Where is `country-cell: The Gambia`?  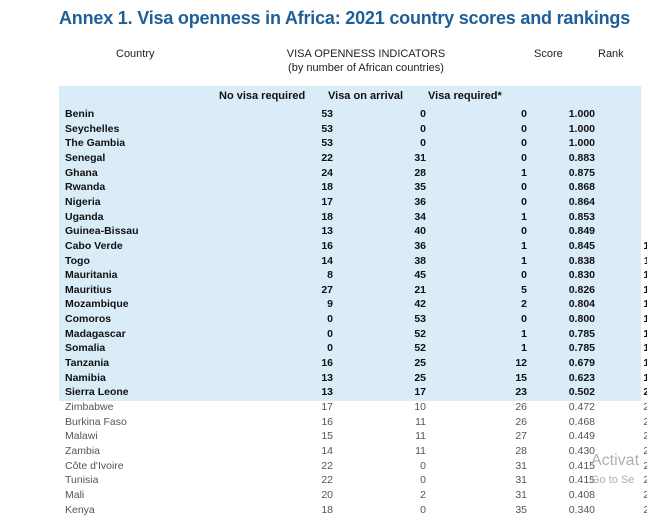 country-cell: The Gambia is located at coordinates (95, 143).